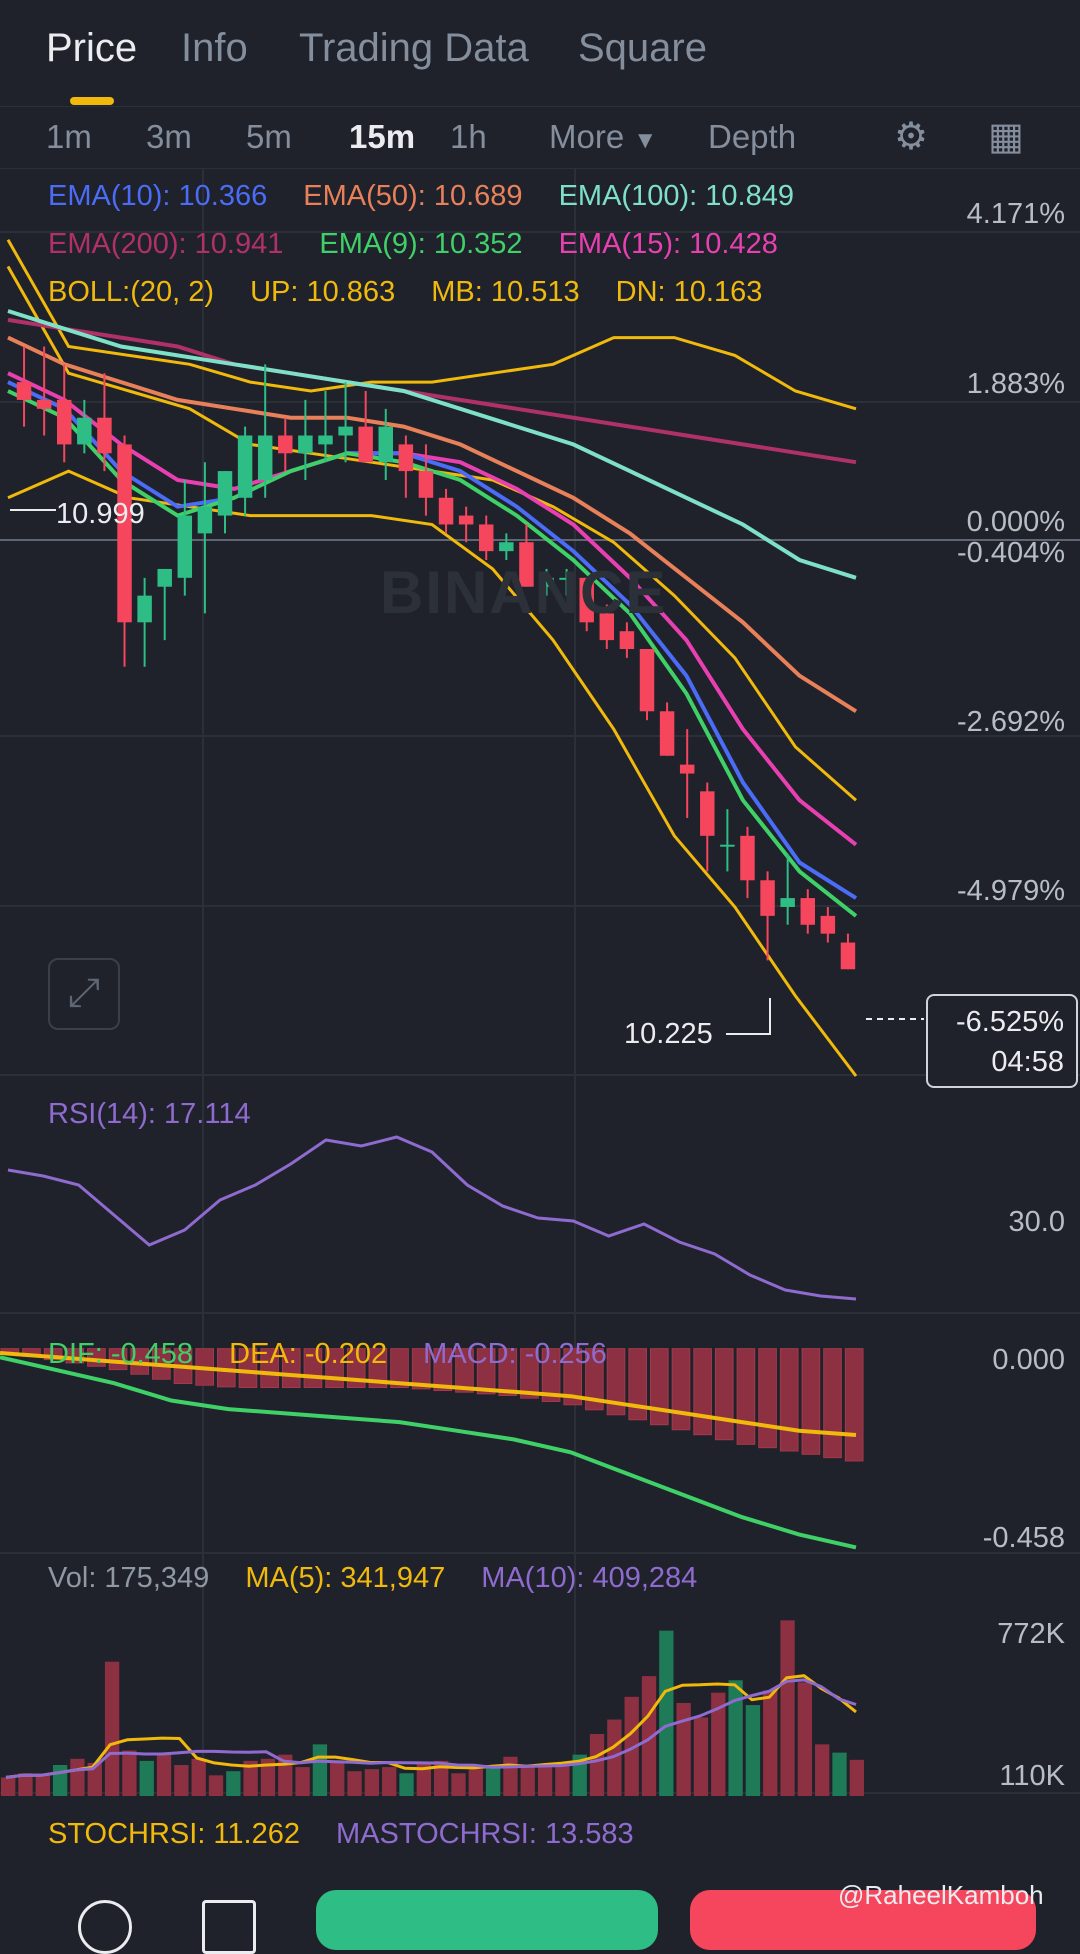 This screenshot has width=1080, height=1954. What do you see at coordinates (345, 1578) in the screenshot?
I see `vol-ma5-legend: MA(5): 341,947` at bounding box center [345, 1578].